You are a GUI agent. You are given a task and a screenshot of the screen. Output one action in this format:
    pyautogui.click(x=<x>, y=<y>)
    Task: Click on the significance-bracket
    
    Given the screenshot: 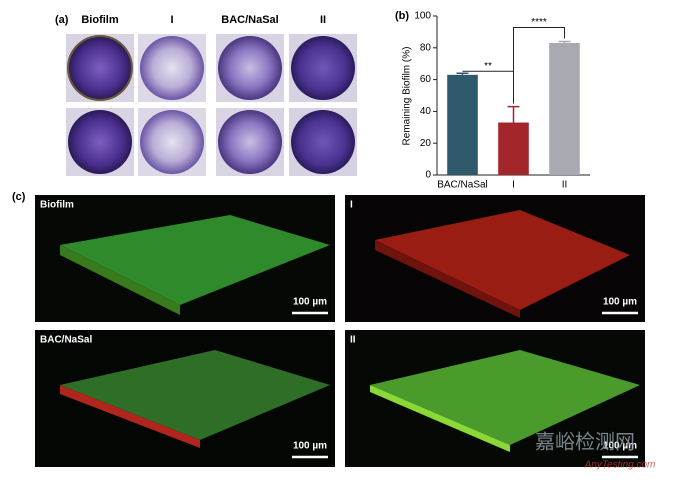 What is the action you would take?
    pyautogui.click(x=539, y=49)
    